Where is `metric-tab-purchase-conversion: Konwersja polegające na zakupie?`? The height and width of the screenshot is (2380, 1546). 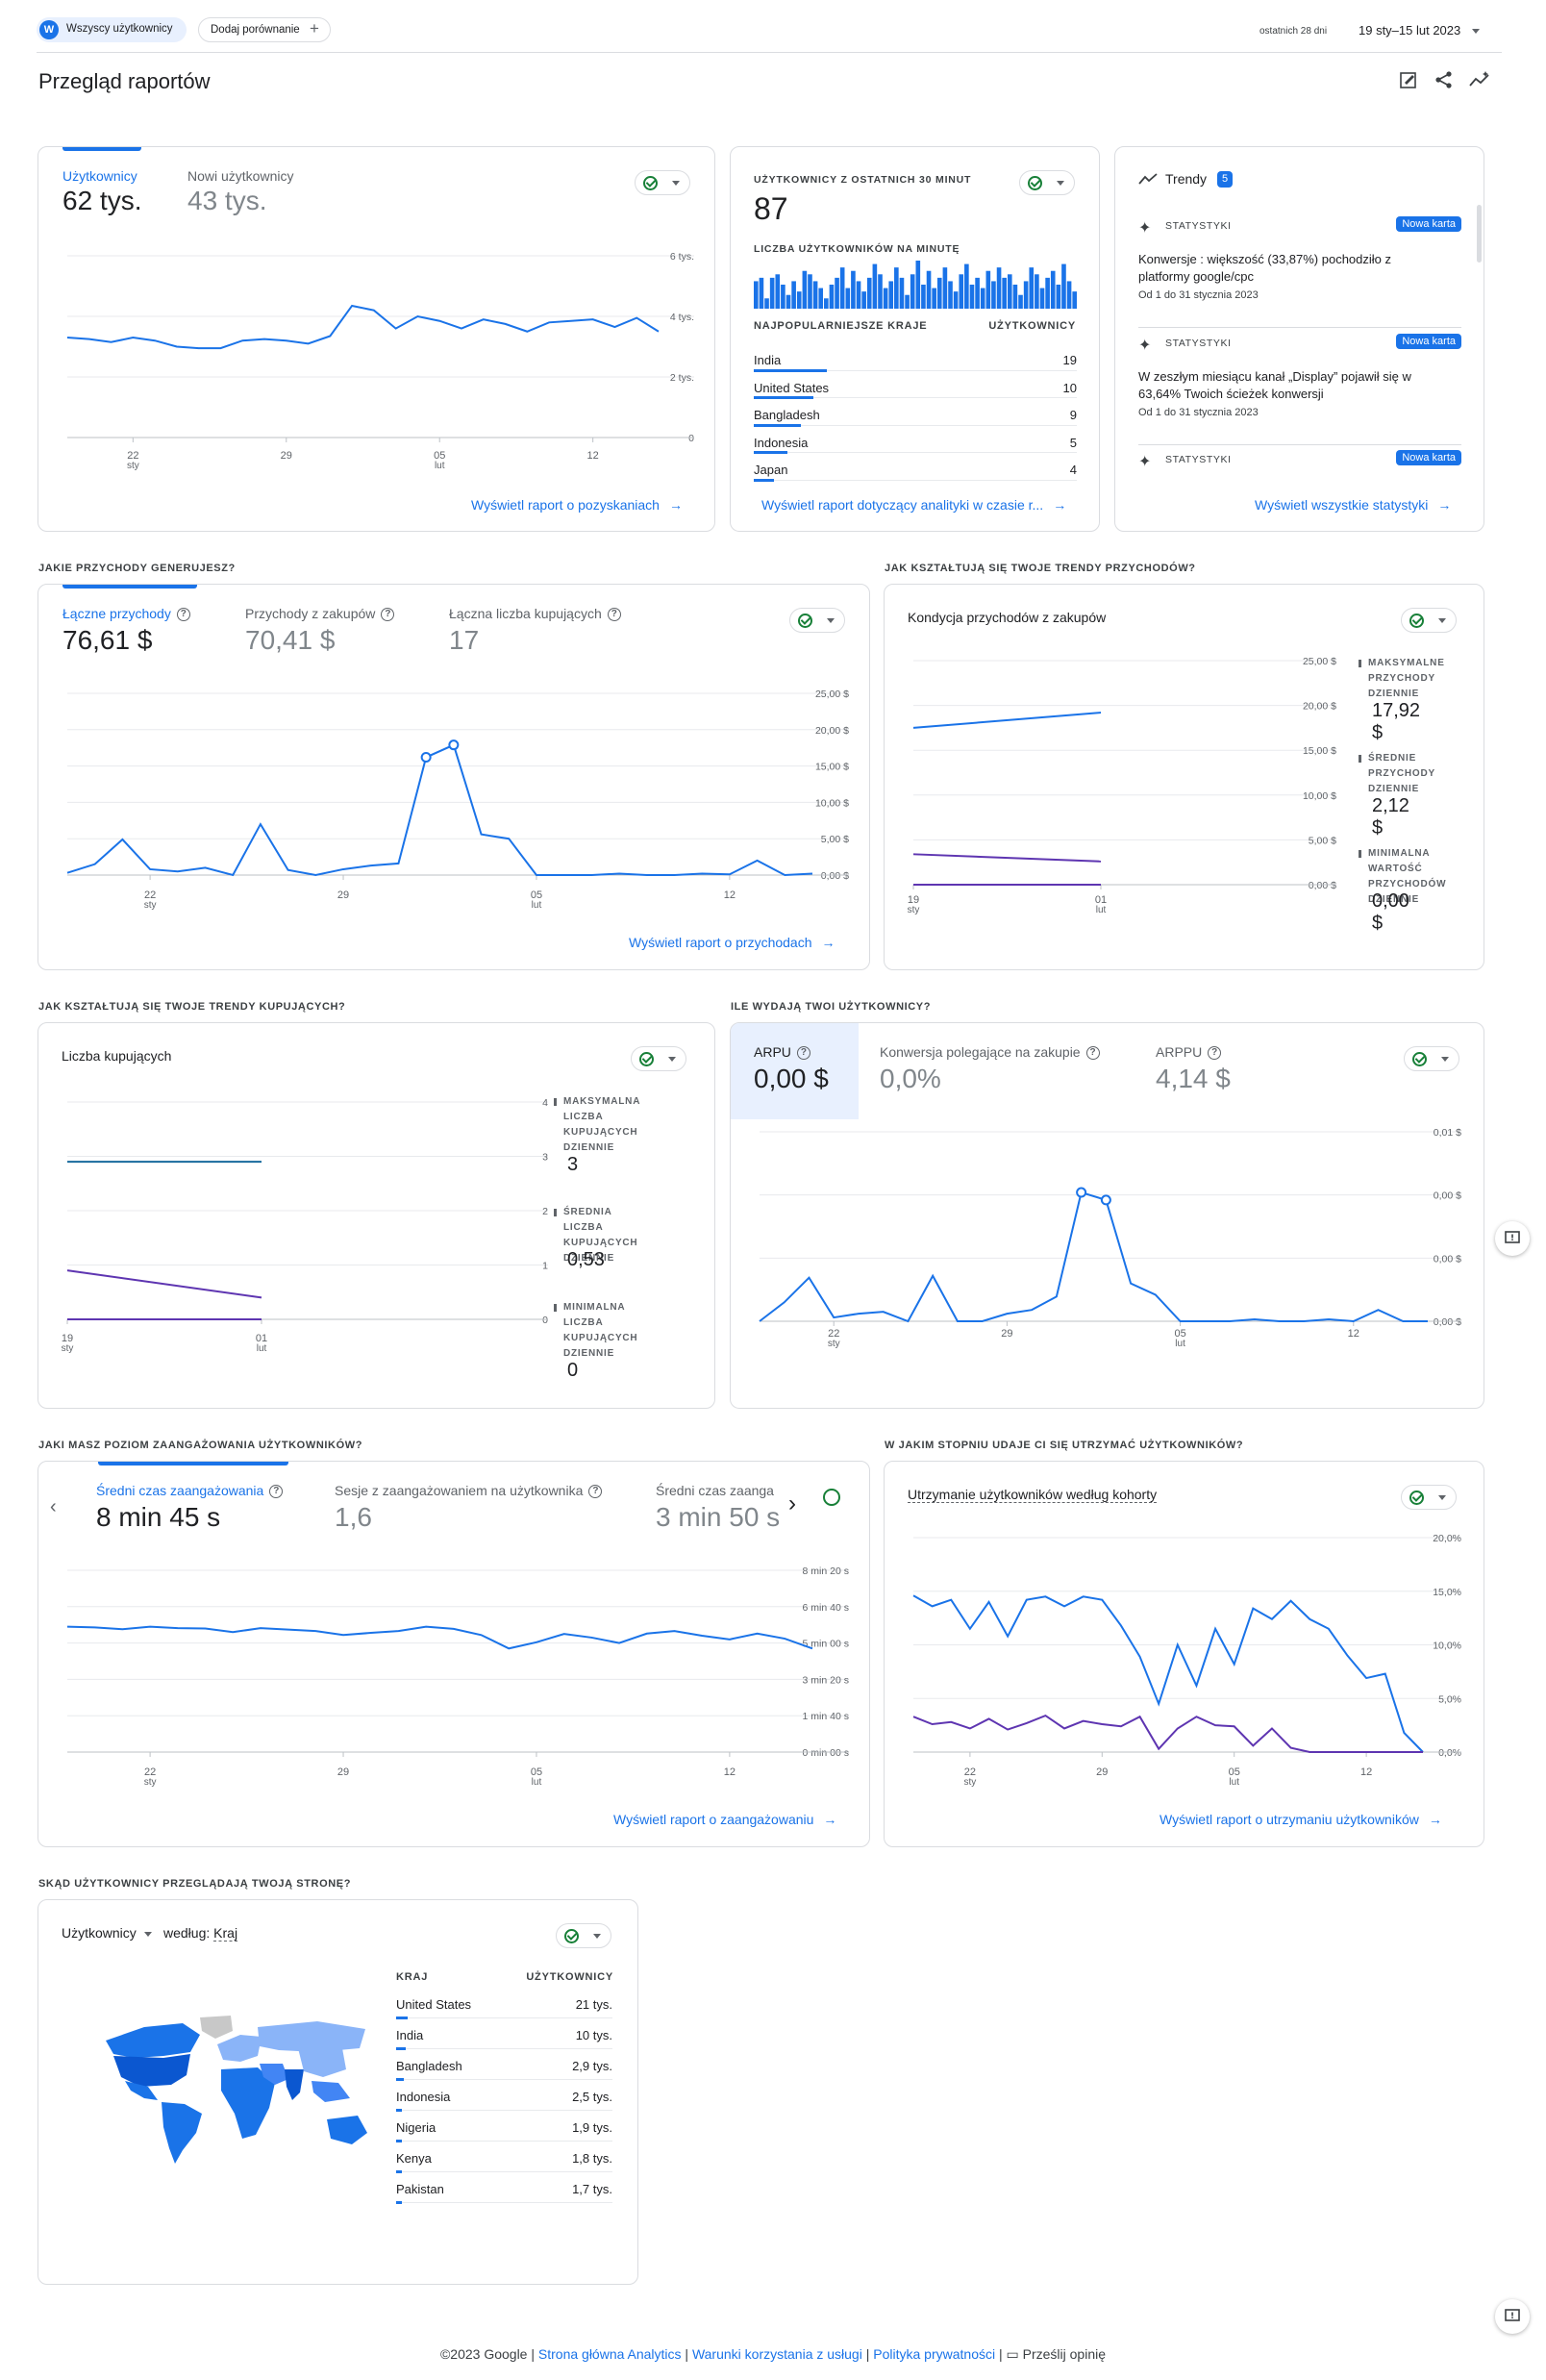 metric-tab-purchase-conversion: Konwersja polegające na zakupie? is located at coordinates (990, 1052).